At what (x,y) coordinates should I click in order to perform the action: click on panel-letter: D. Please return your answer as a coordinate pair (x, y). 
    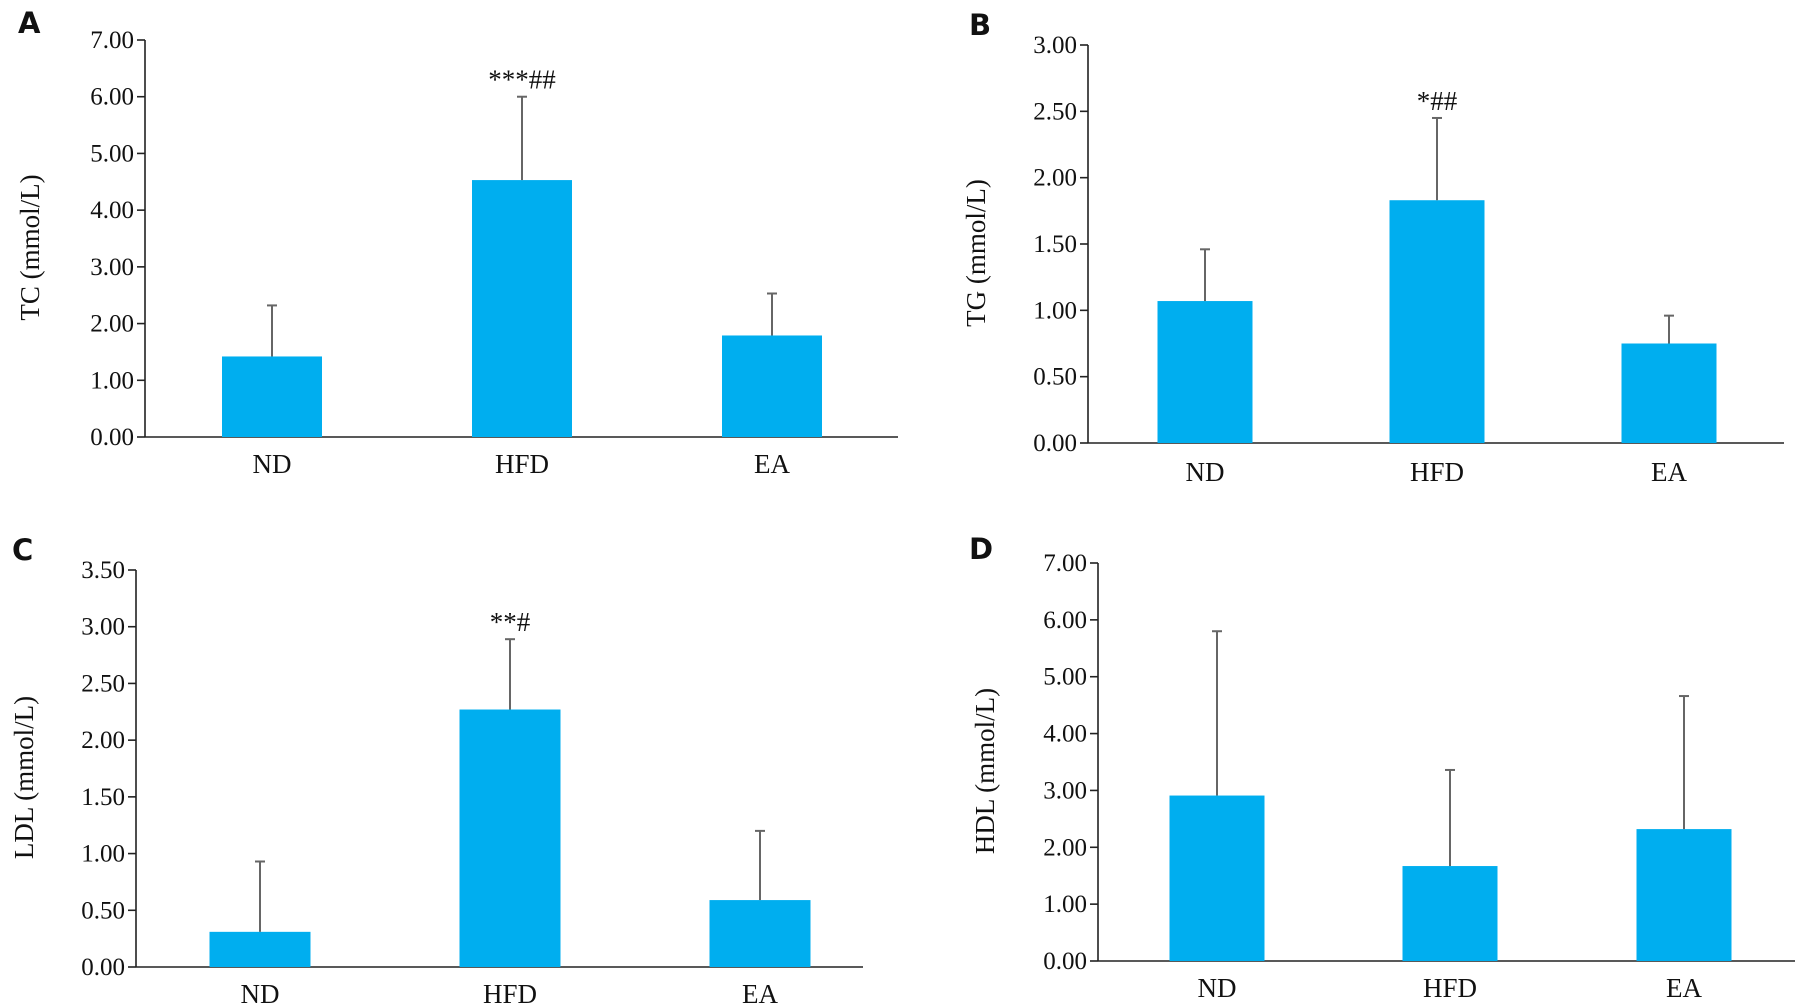
    Looking at the image, I should click on (981, 549).